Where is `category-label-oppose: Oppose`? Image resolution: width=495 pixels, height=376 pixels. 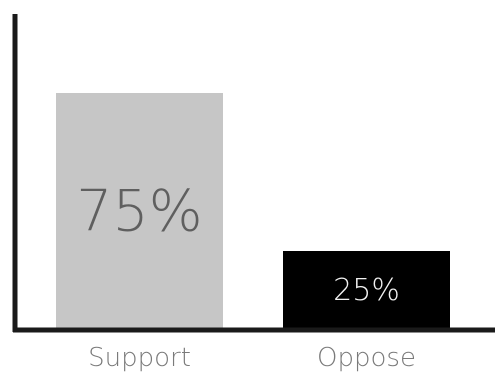 category-label-oppose: Oppose is located at coordinates (366, 358).